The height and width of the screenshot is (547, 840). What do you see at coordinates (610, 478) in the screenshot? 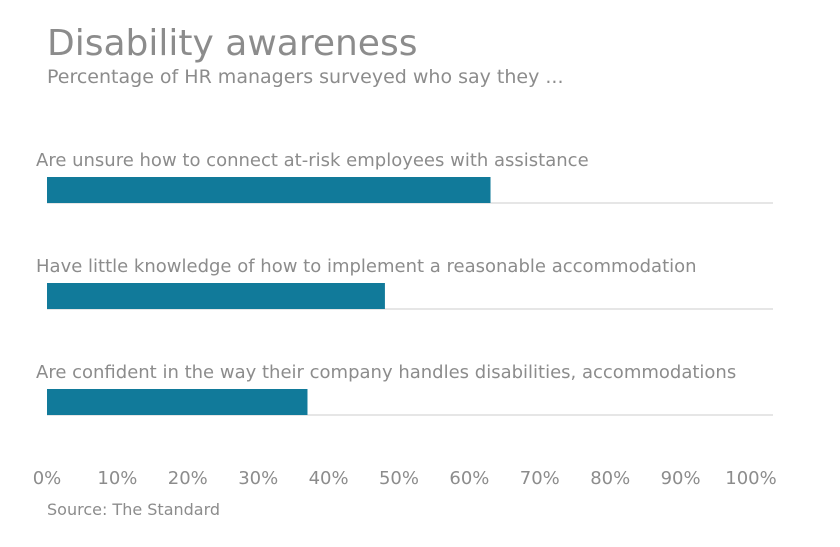
I see `x-tick-label: 80%` at bounding box center [610, 478].